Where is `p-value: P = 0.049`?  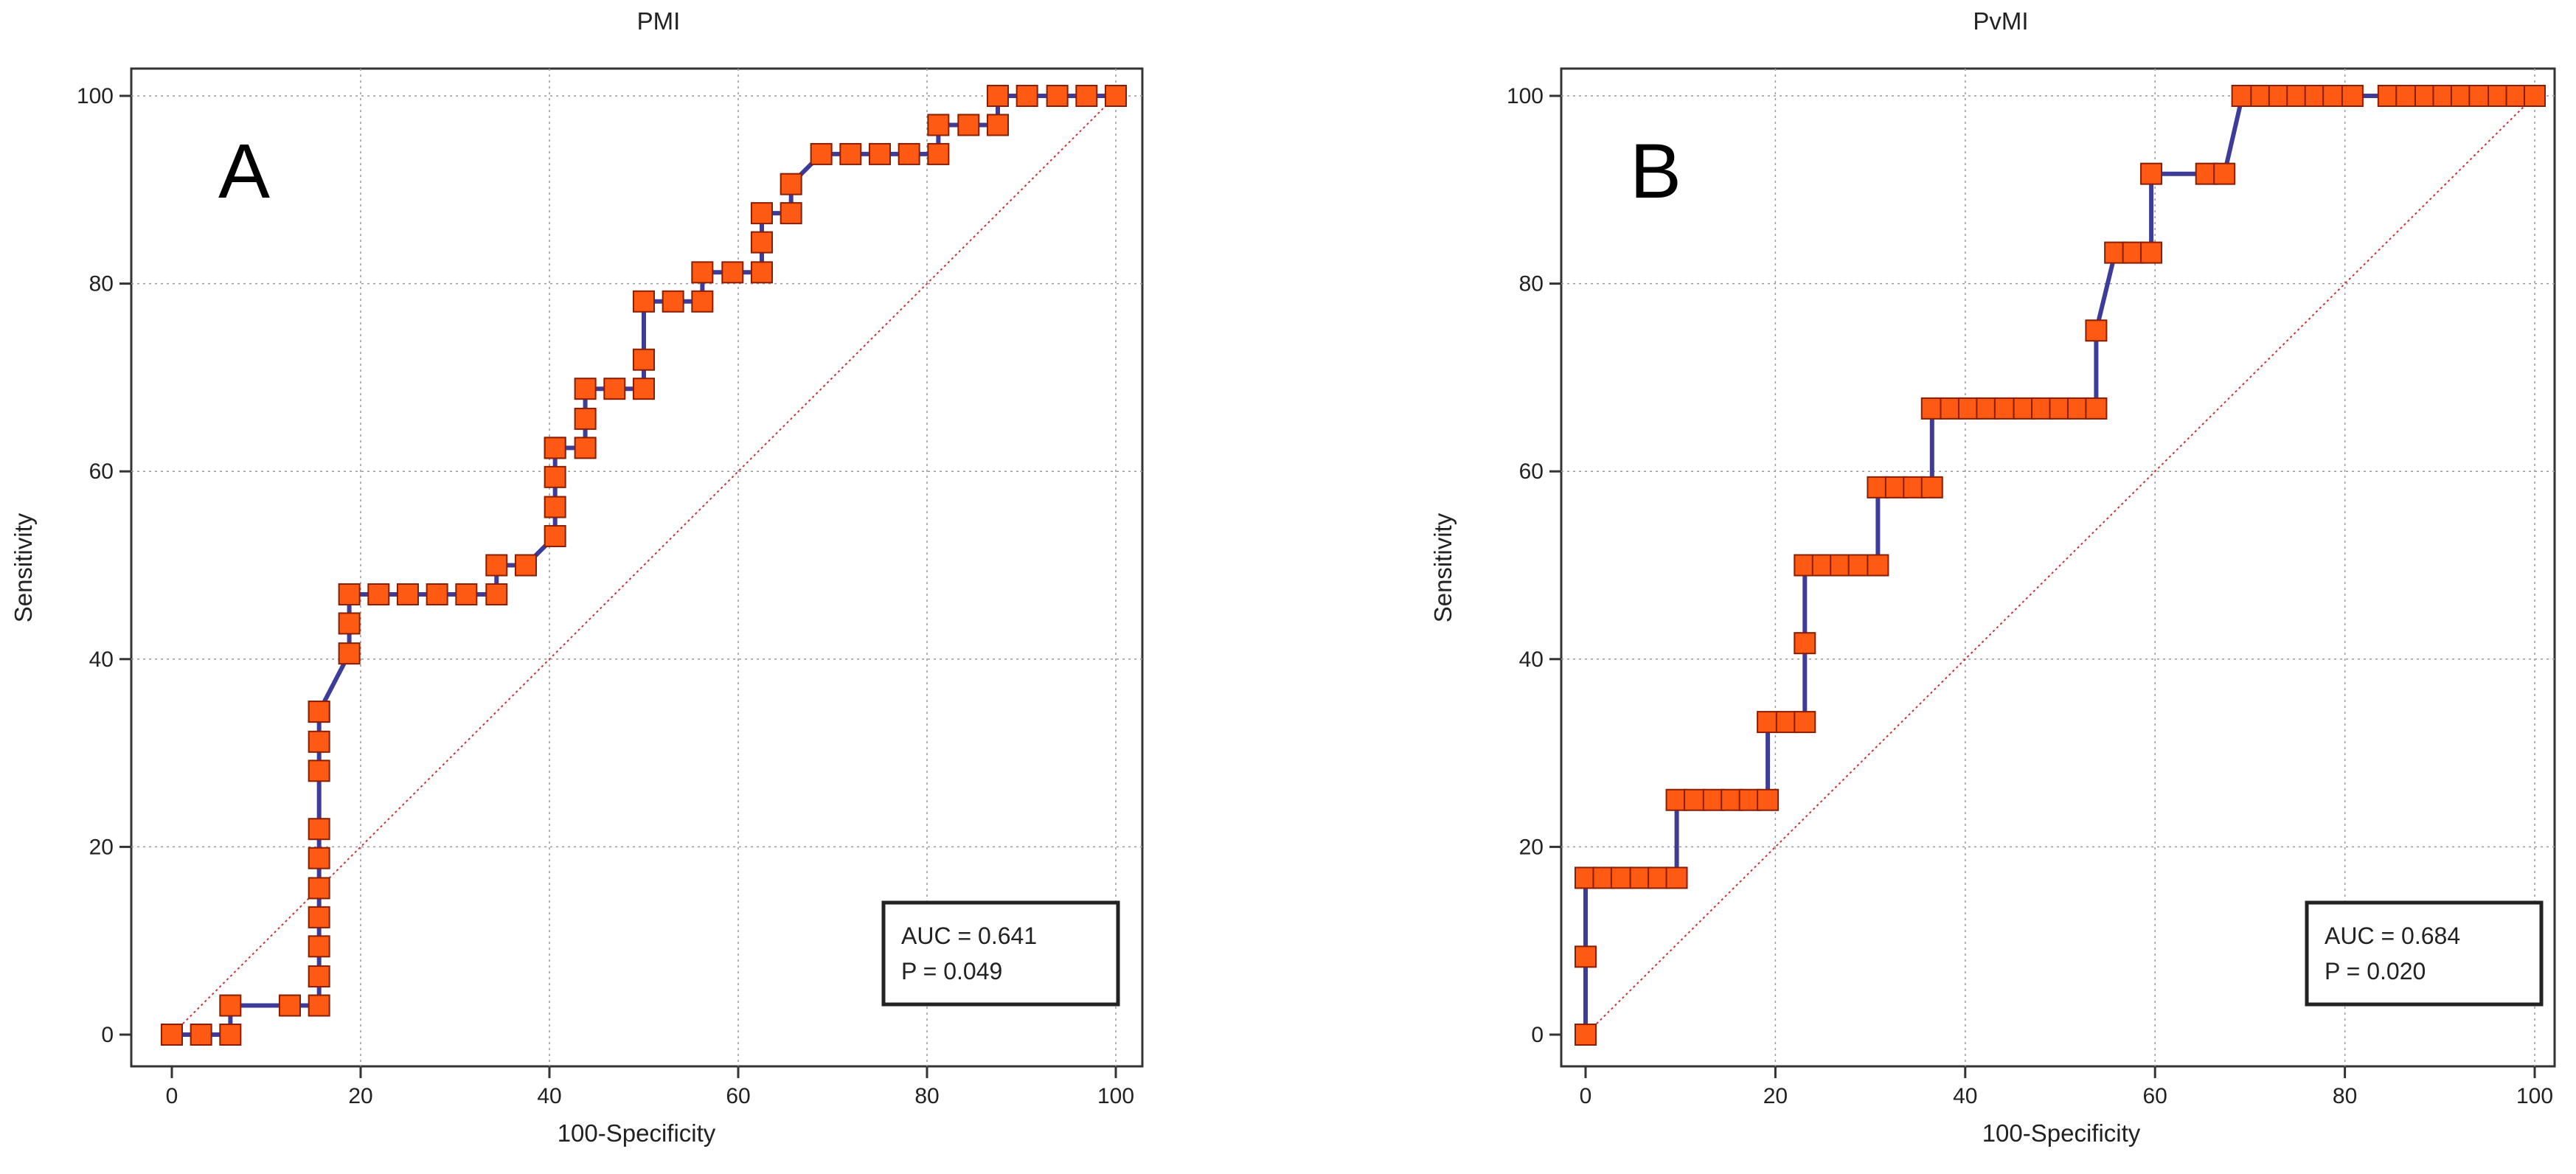
p-value: P = 0.049 is located at coordinates (951, 971).